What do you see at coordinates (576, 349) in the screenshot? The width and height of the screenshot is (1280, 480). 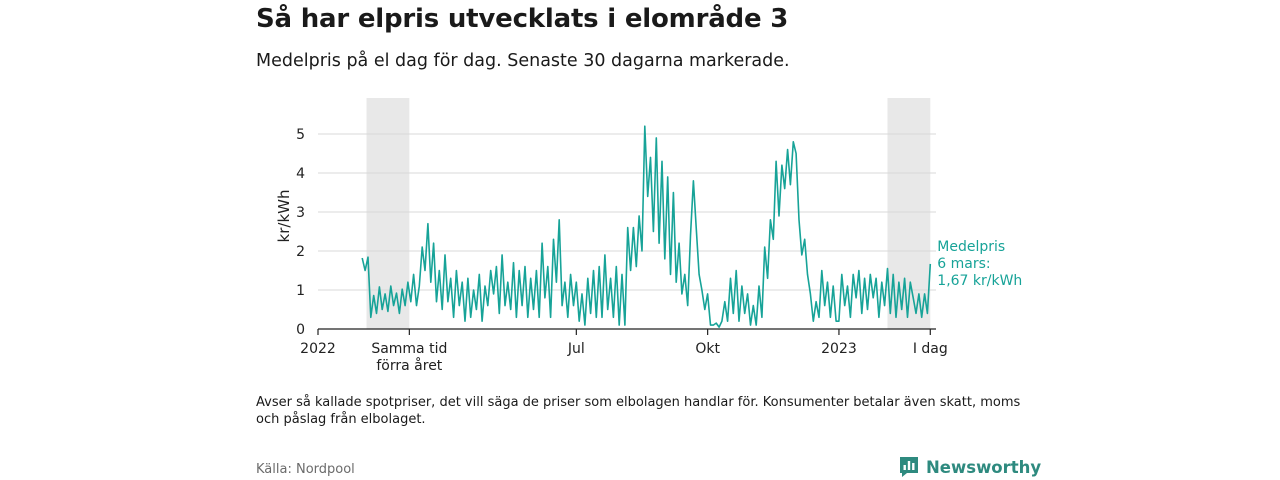 I see `x-tick-label: Jul` at bounding box center [576, 349].